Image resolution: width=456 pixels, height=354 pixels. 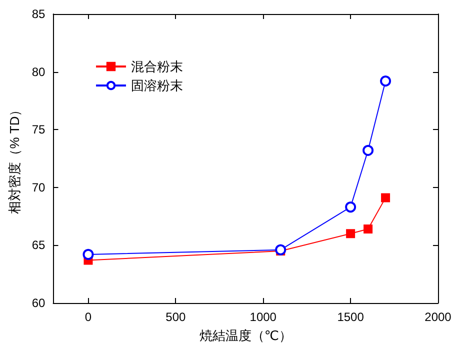 What do you see at coordinates (438, 317) in the screenshot?
I see `x-tick-label: 2000` at bounding box center [438, 317].